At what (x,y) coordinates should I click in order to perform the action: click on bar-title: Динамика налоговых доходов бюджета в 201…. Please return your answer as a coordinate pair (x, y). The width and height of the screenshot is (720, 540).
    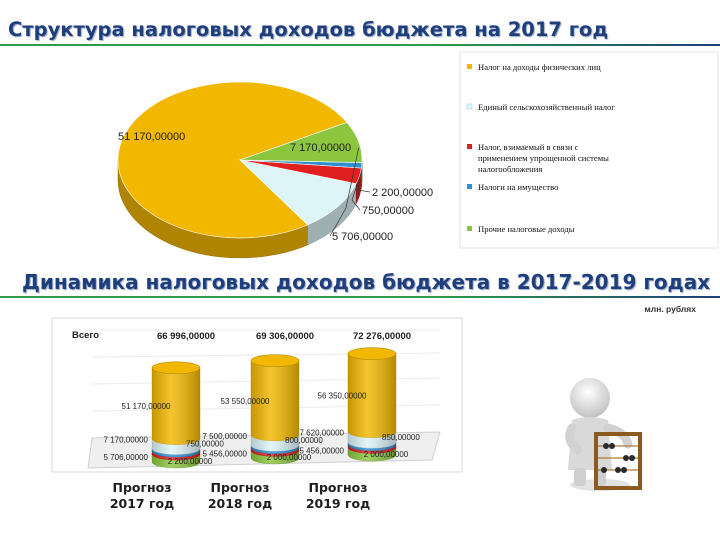
    Looking at the image, I should click on (366, 282).